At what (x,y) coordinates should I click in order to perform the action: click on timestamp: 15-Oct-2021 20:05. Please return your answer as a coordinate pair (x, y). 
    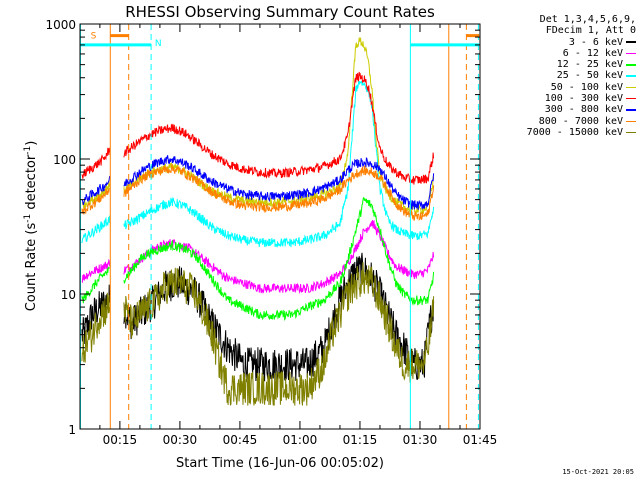
    Looking at the image, I should click on (598, 472).